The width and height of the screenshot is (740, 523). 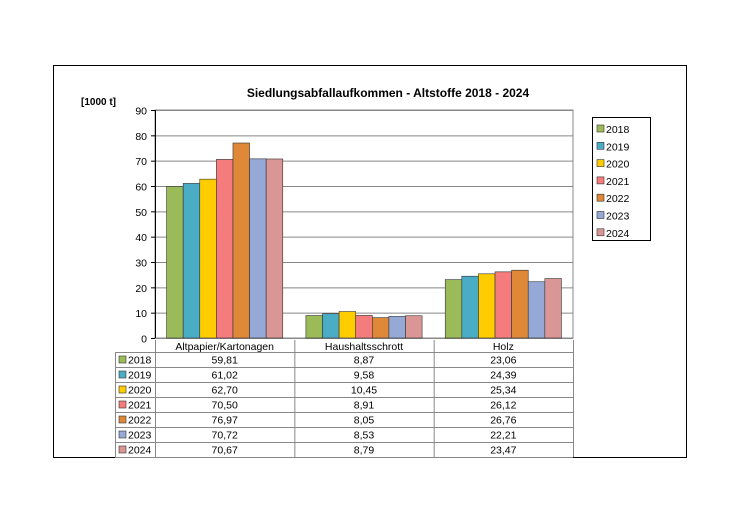 What do you see at coordinates (140, 391) in the screenshot?
I see `table-series-label: 2020` at bounding box center [140, 391].